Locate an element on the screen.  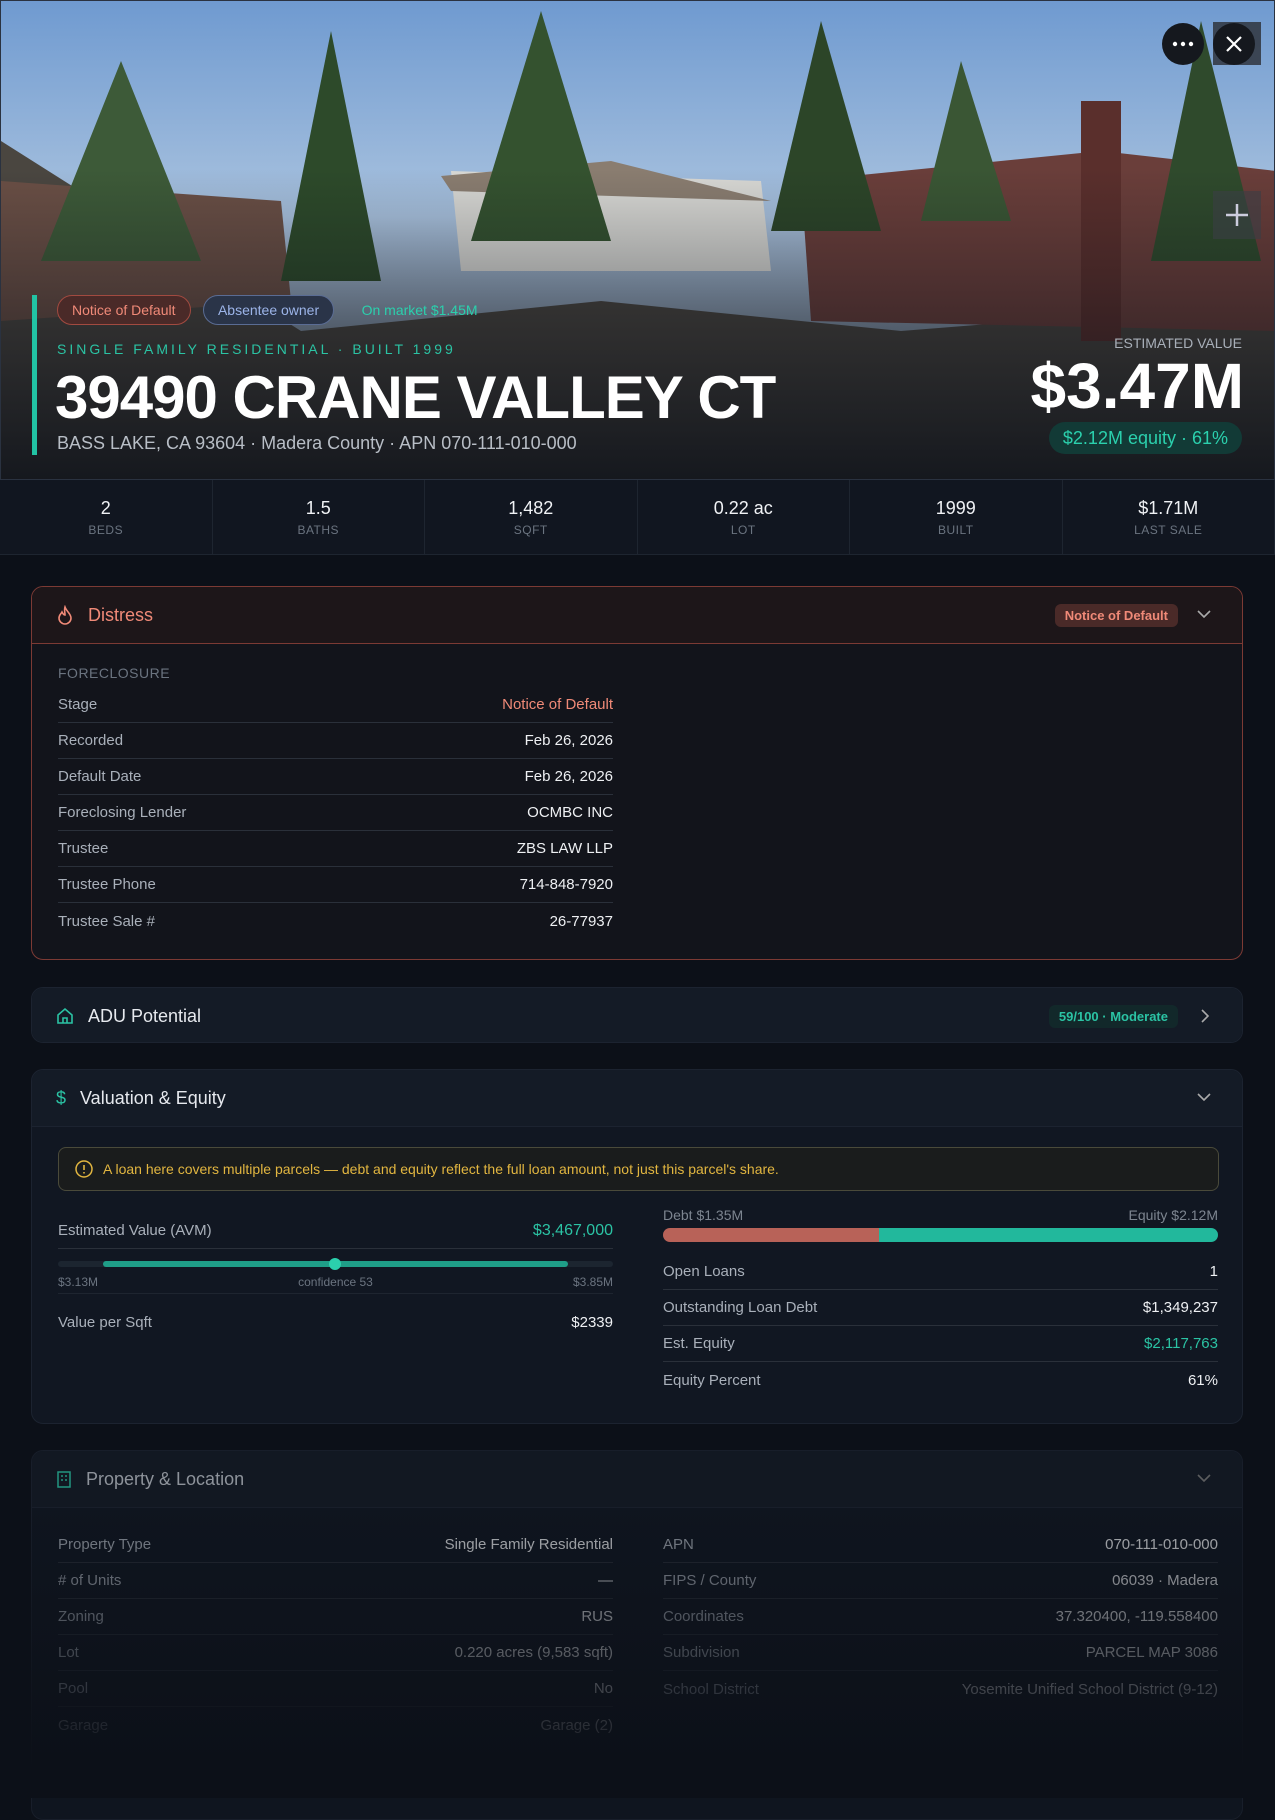
property-header: Property & Location is located at coordinates (637, 1479).